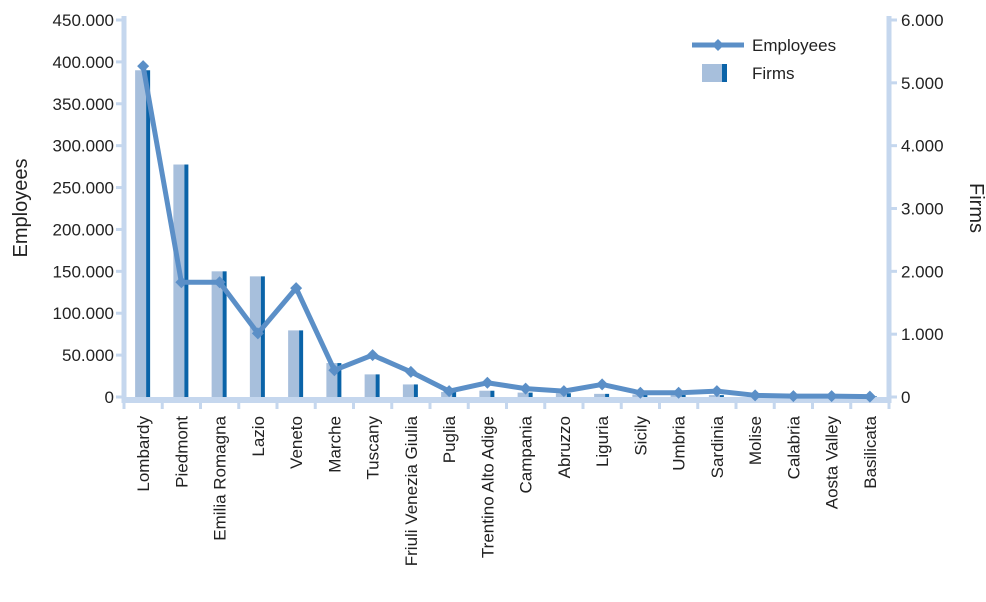 The width and height of the screenshot is (986, 602). What do you see at coordinates (602, 441) in the screenshot?
I see `x-tick-label: Liguria` at bounding box center [602, 441].